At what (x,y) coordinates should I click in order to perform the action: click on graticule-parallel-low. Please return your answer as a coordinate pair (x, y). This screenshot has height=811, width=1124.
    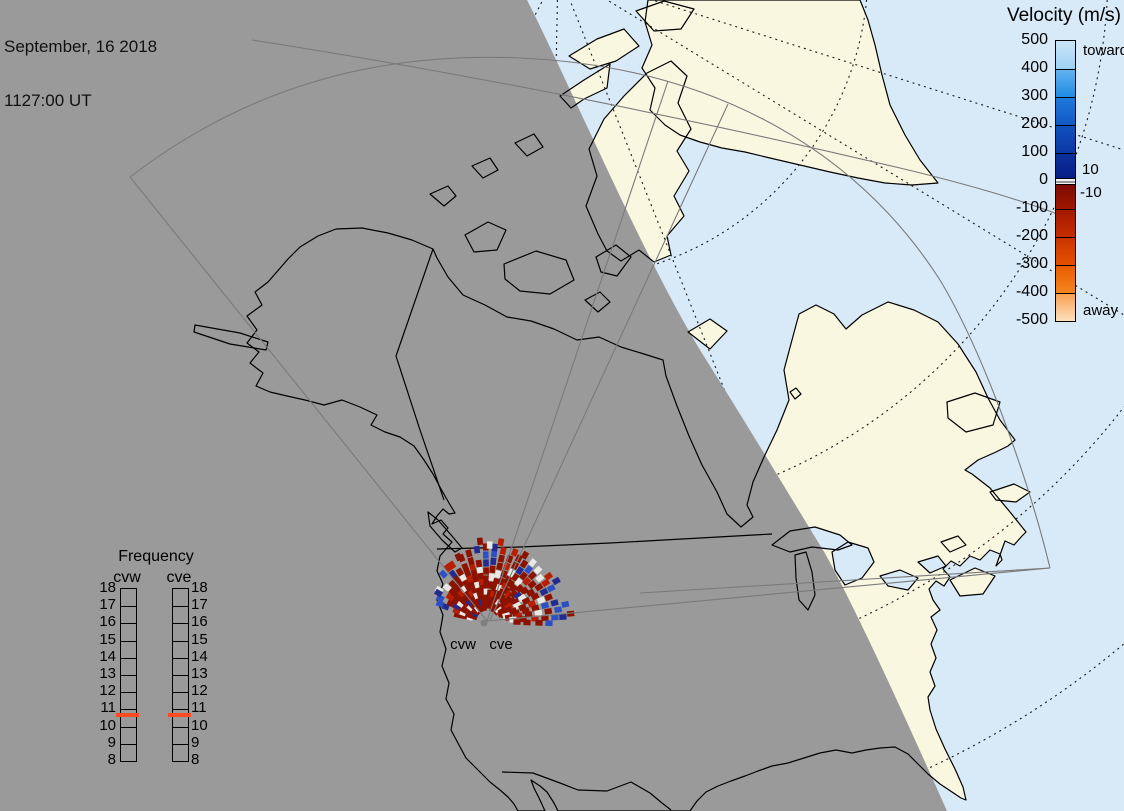
    Looking at the image, I should click on (845, 580).